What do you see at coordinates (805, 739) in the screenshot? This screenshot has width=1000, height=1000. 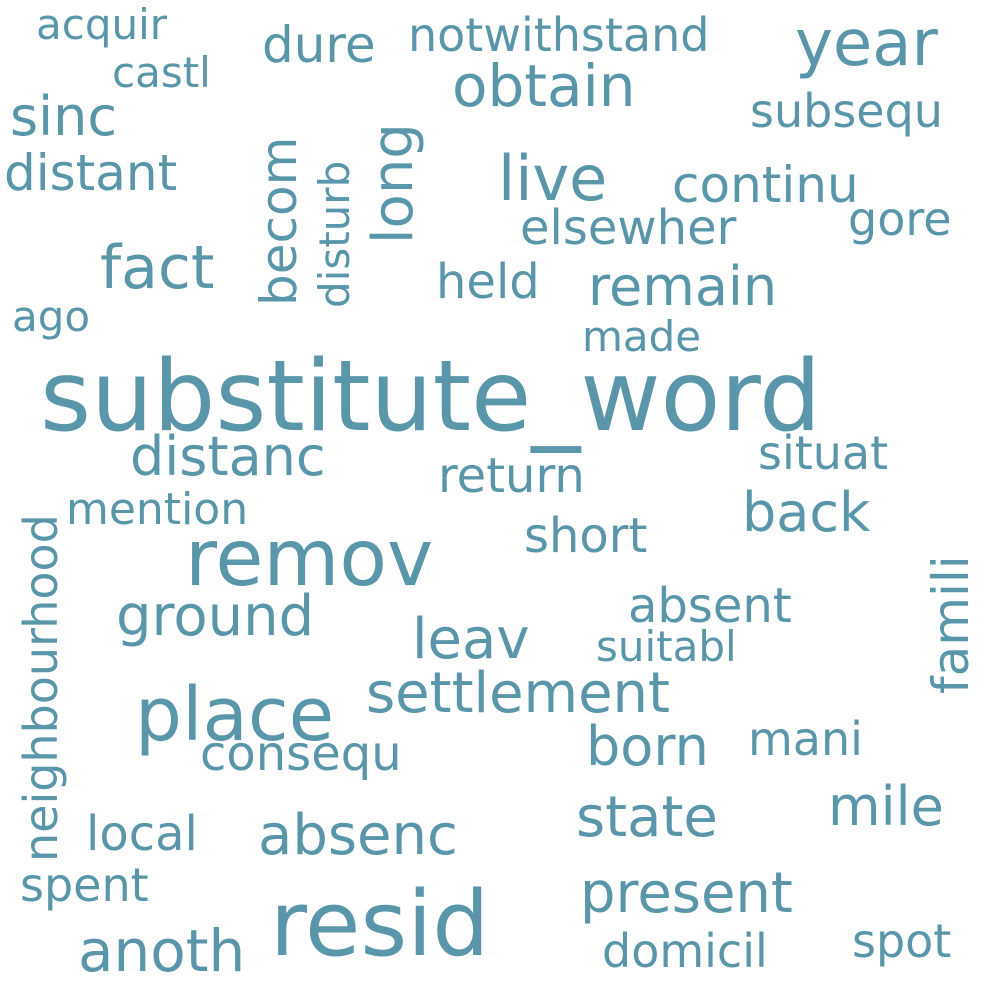 I see `word-mani: mani` at bounding box center [805, 739].